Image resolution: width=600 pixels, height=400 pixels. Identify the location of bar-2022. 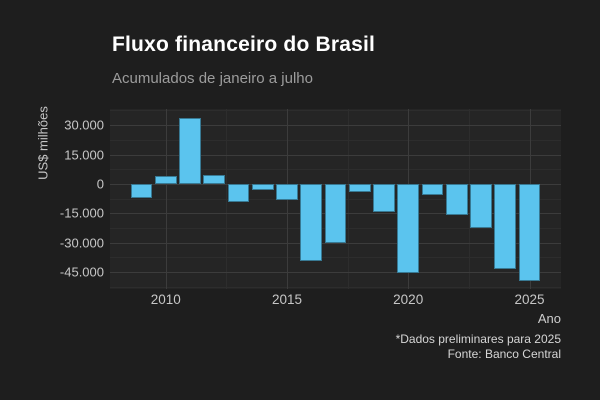
(456, 199).